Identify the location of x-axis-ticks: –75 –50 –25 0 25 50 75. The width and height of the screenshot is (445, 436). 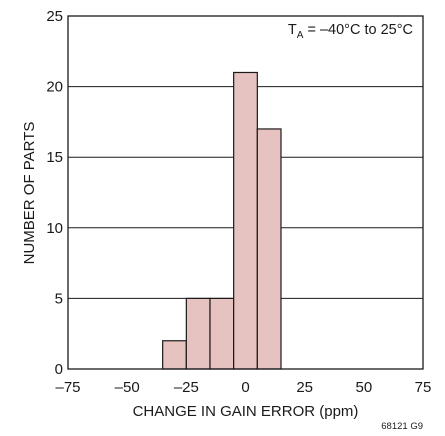
(243, 387).